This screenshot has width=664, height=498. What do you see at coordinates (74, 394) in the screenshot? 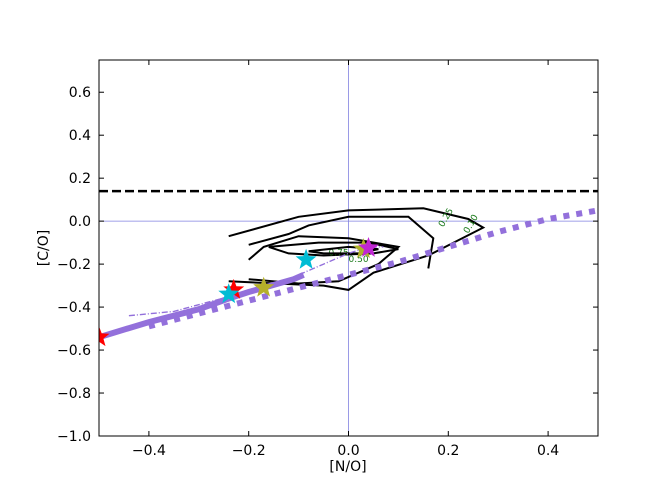
I see `y-tick-label: −0.8` at bounding box center [74, 394].